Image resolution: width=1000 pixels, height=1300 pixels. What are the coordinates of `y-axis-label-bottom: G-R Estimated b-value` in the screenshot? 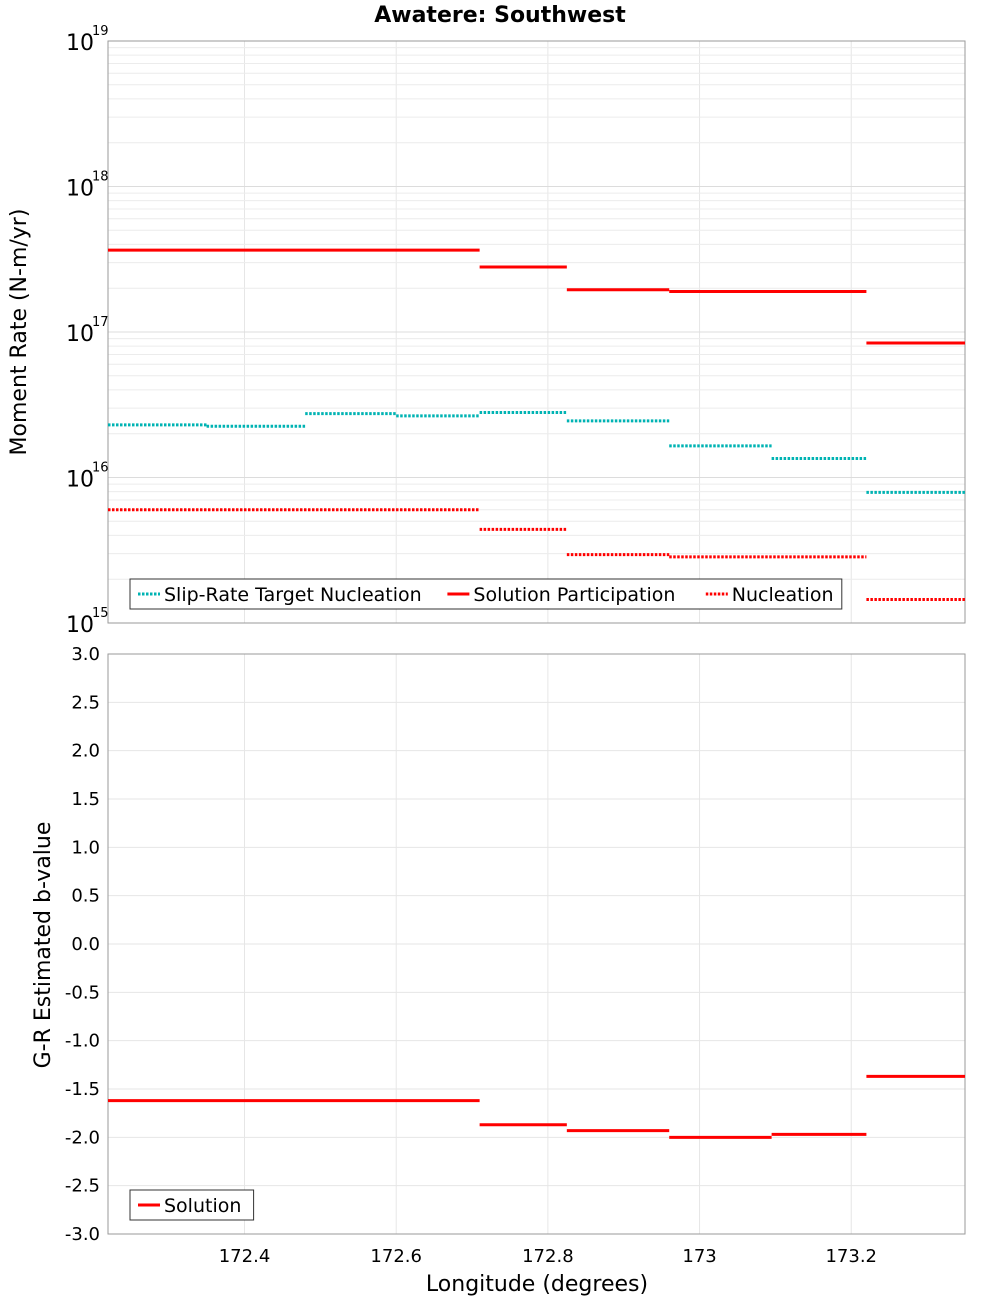 It's located at (43, 945).